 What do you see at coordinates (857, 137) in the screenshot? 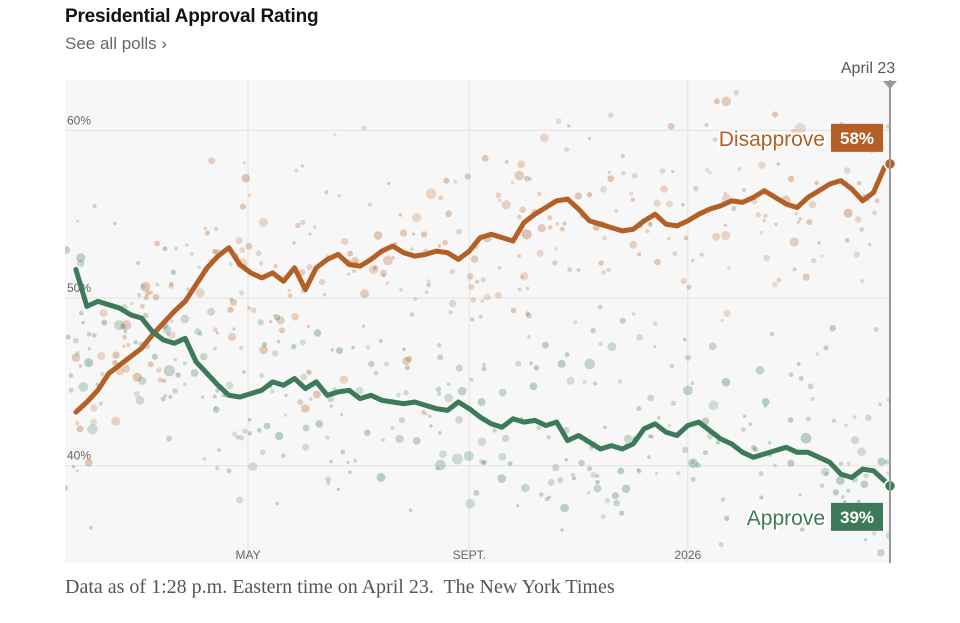
I see `value-badge-disapprove` at bounding box center [857, 137].